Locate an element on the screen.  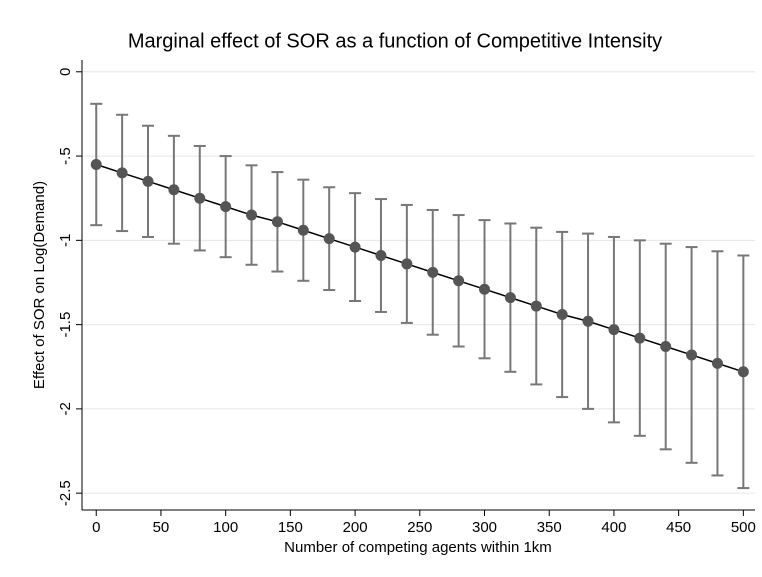
x-tick-label: 450 is located at coordinates (678, 527).